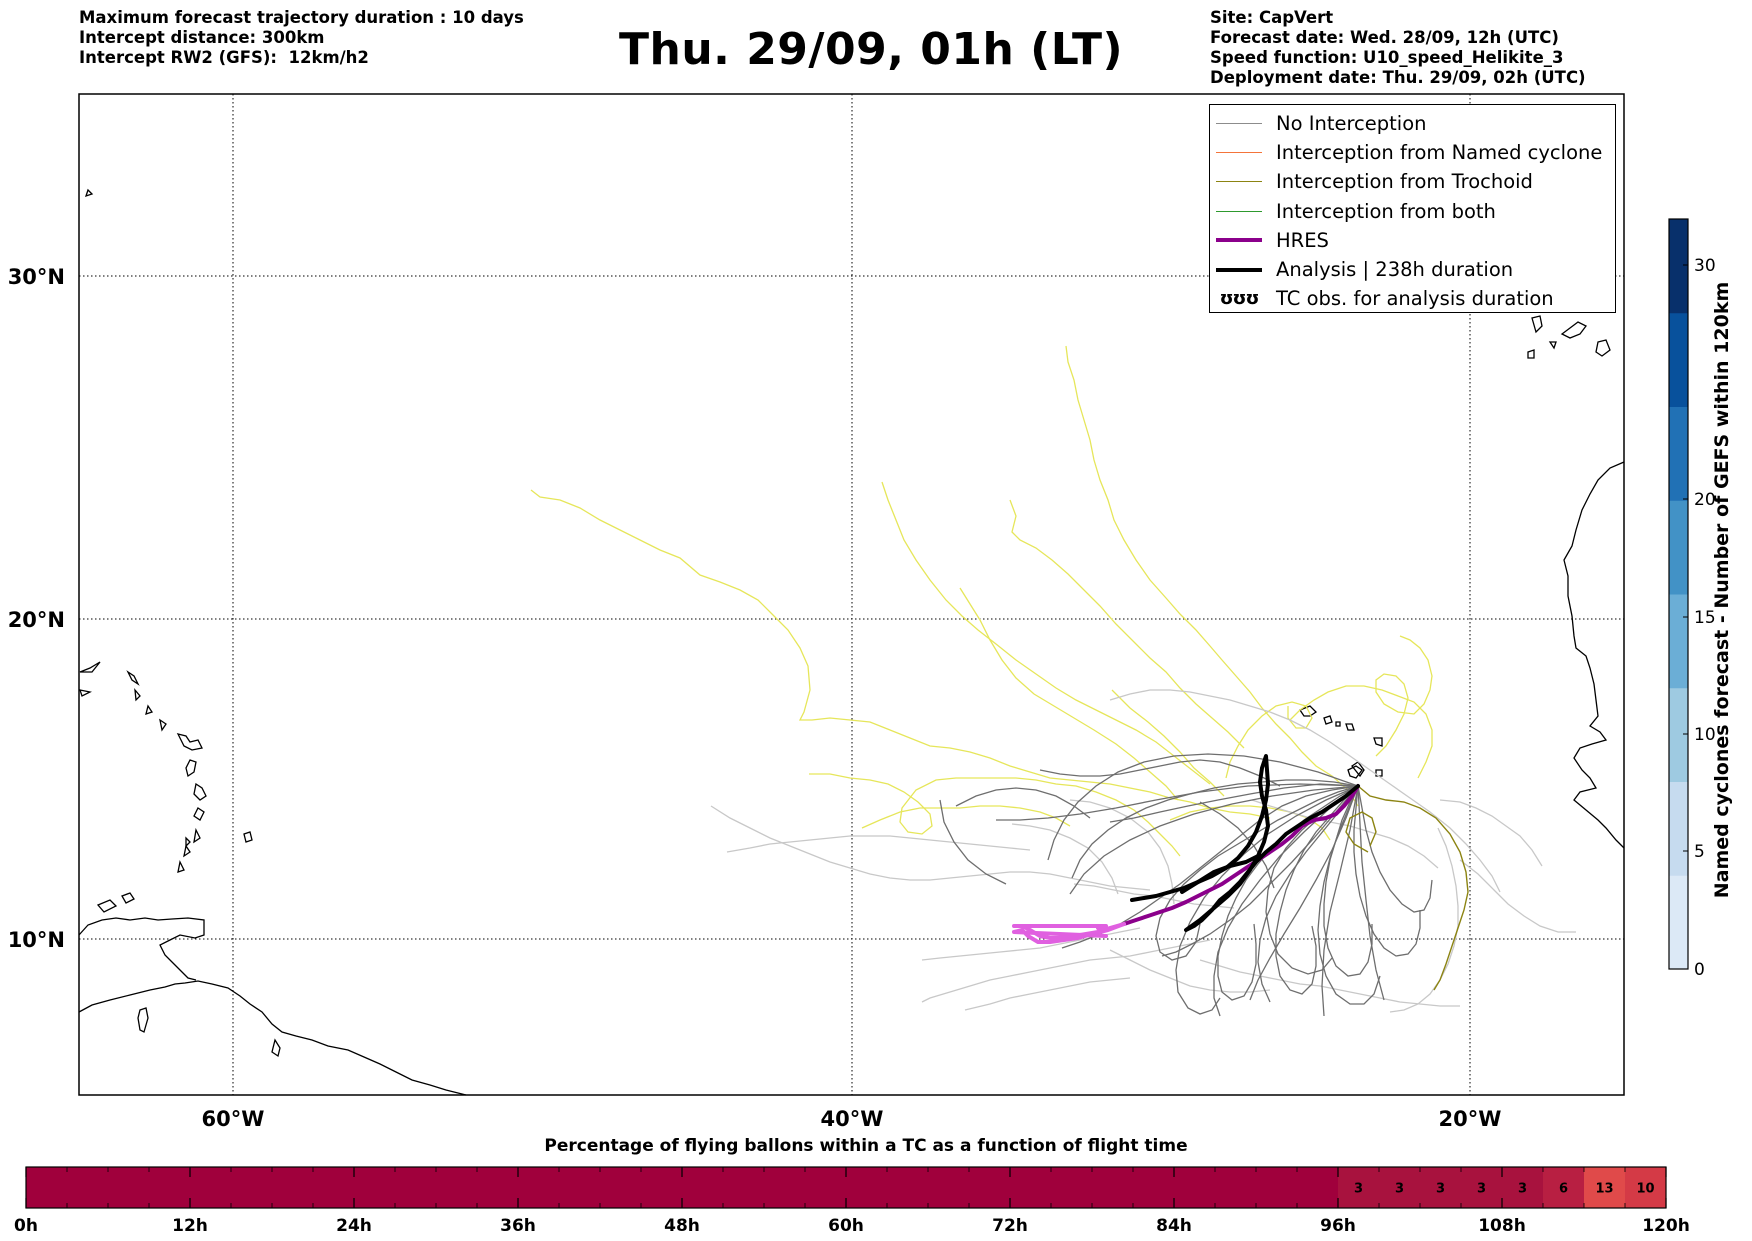 This screenshot has height=1241, width=1752. What do you see at coordinates (1502, 1226) in the screenshot?
I see `flight-time-tick-label: 108h` at bounding box center [1502, 1226].